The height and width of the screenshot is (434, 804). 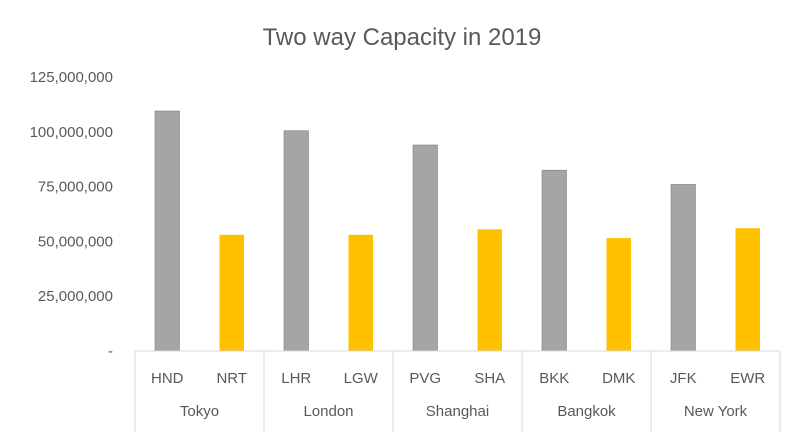 I want to click on y-tick-label: 125,000,000, so click(x=71, y=77).